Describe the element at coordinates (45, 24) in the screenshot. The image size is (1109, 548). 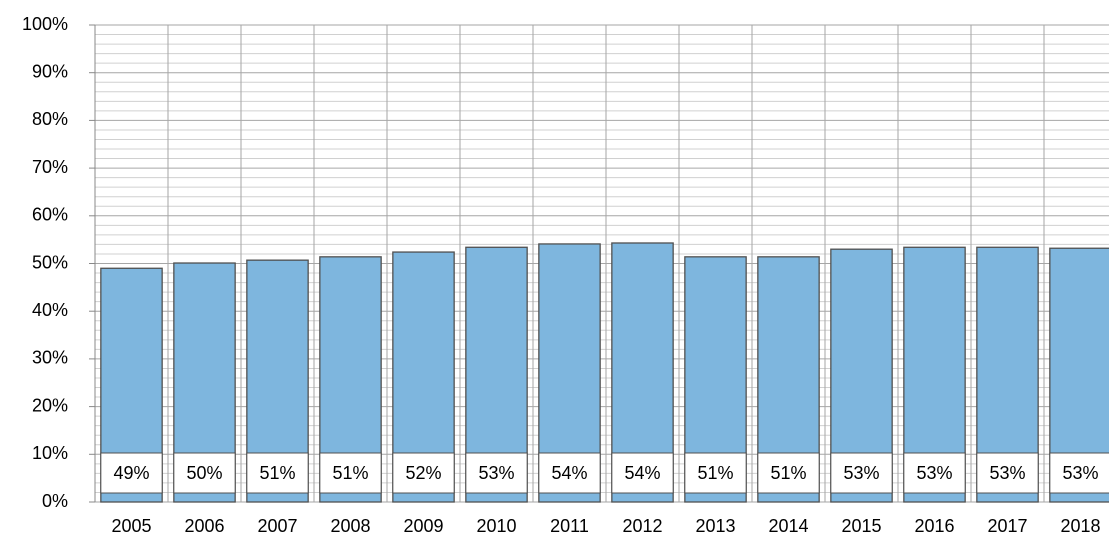
I see `y-tick-label: 100%` at that location.